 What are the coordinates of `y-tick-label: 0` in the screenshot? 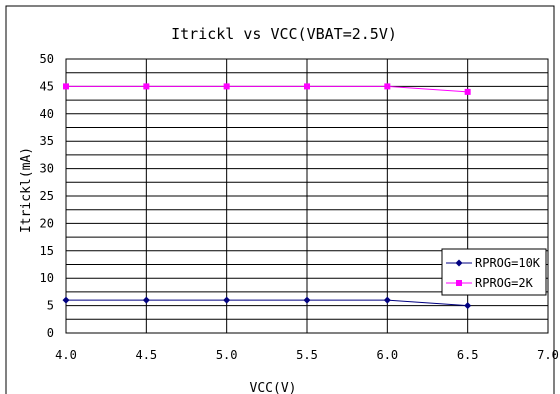 It's located at (50, 333).